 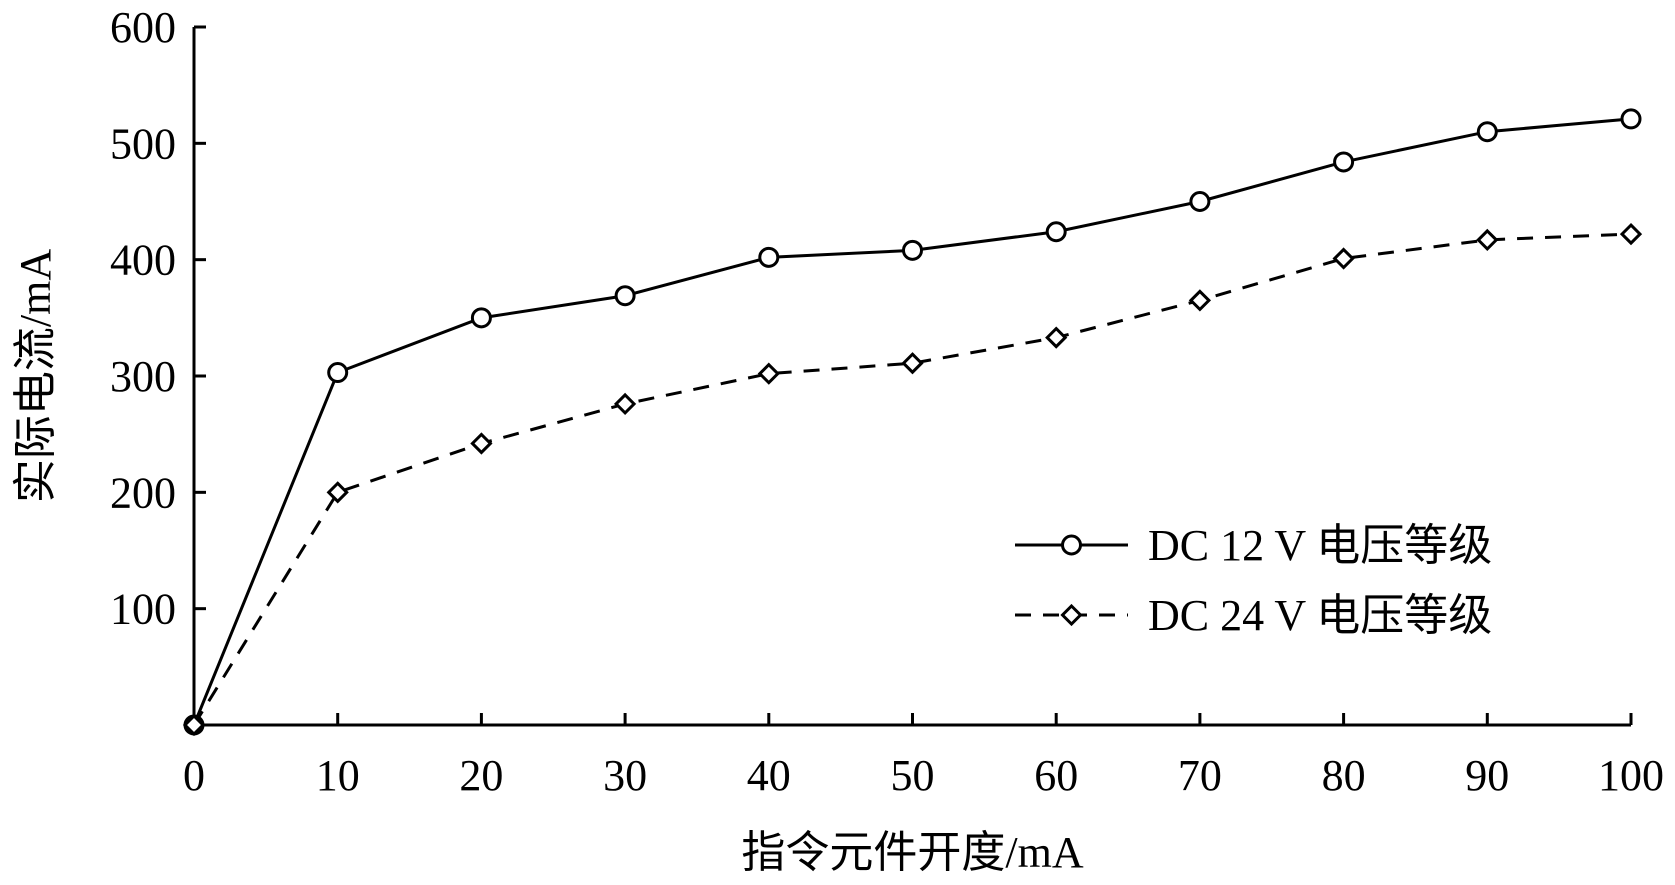 What do you see at coordinates (1056, 775) in the screenshot?
I see `x-tick-label: 60` at bounding box center [1056, 775].